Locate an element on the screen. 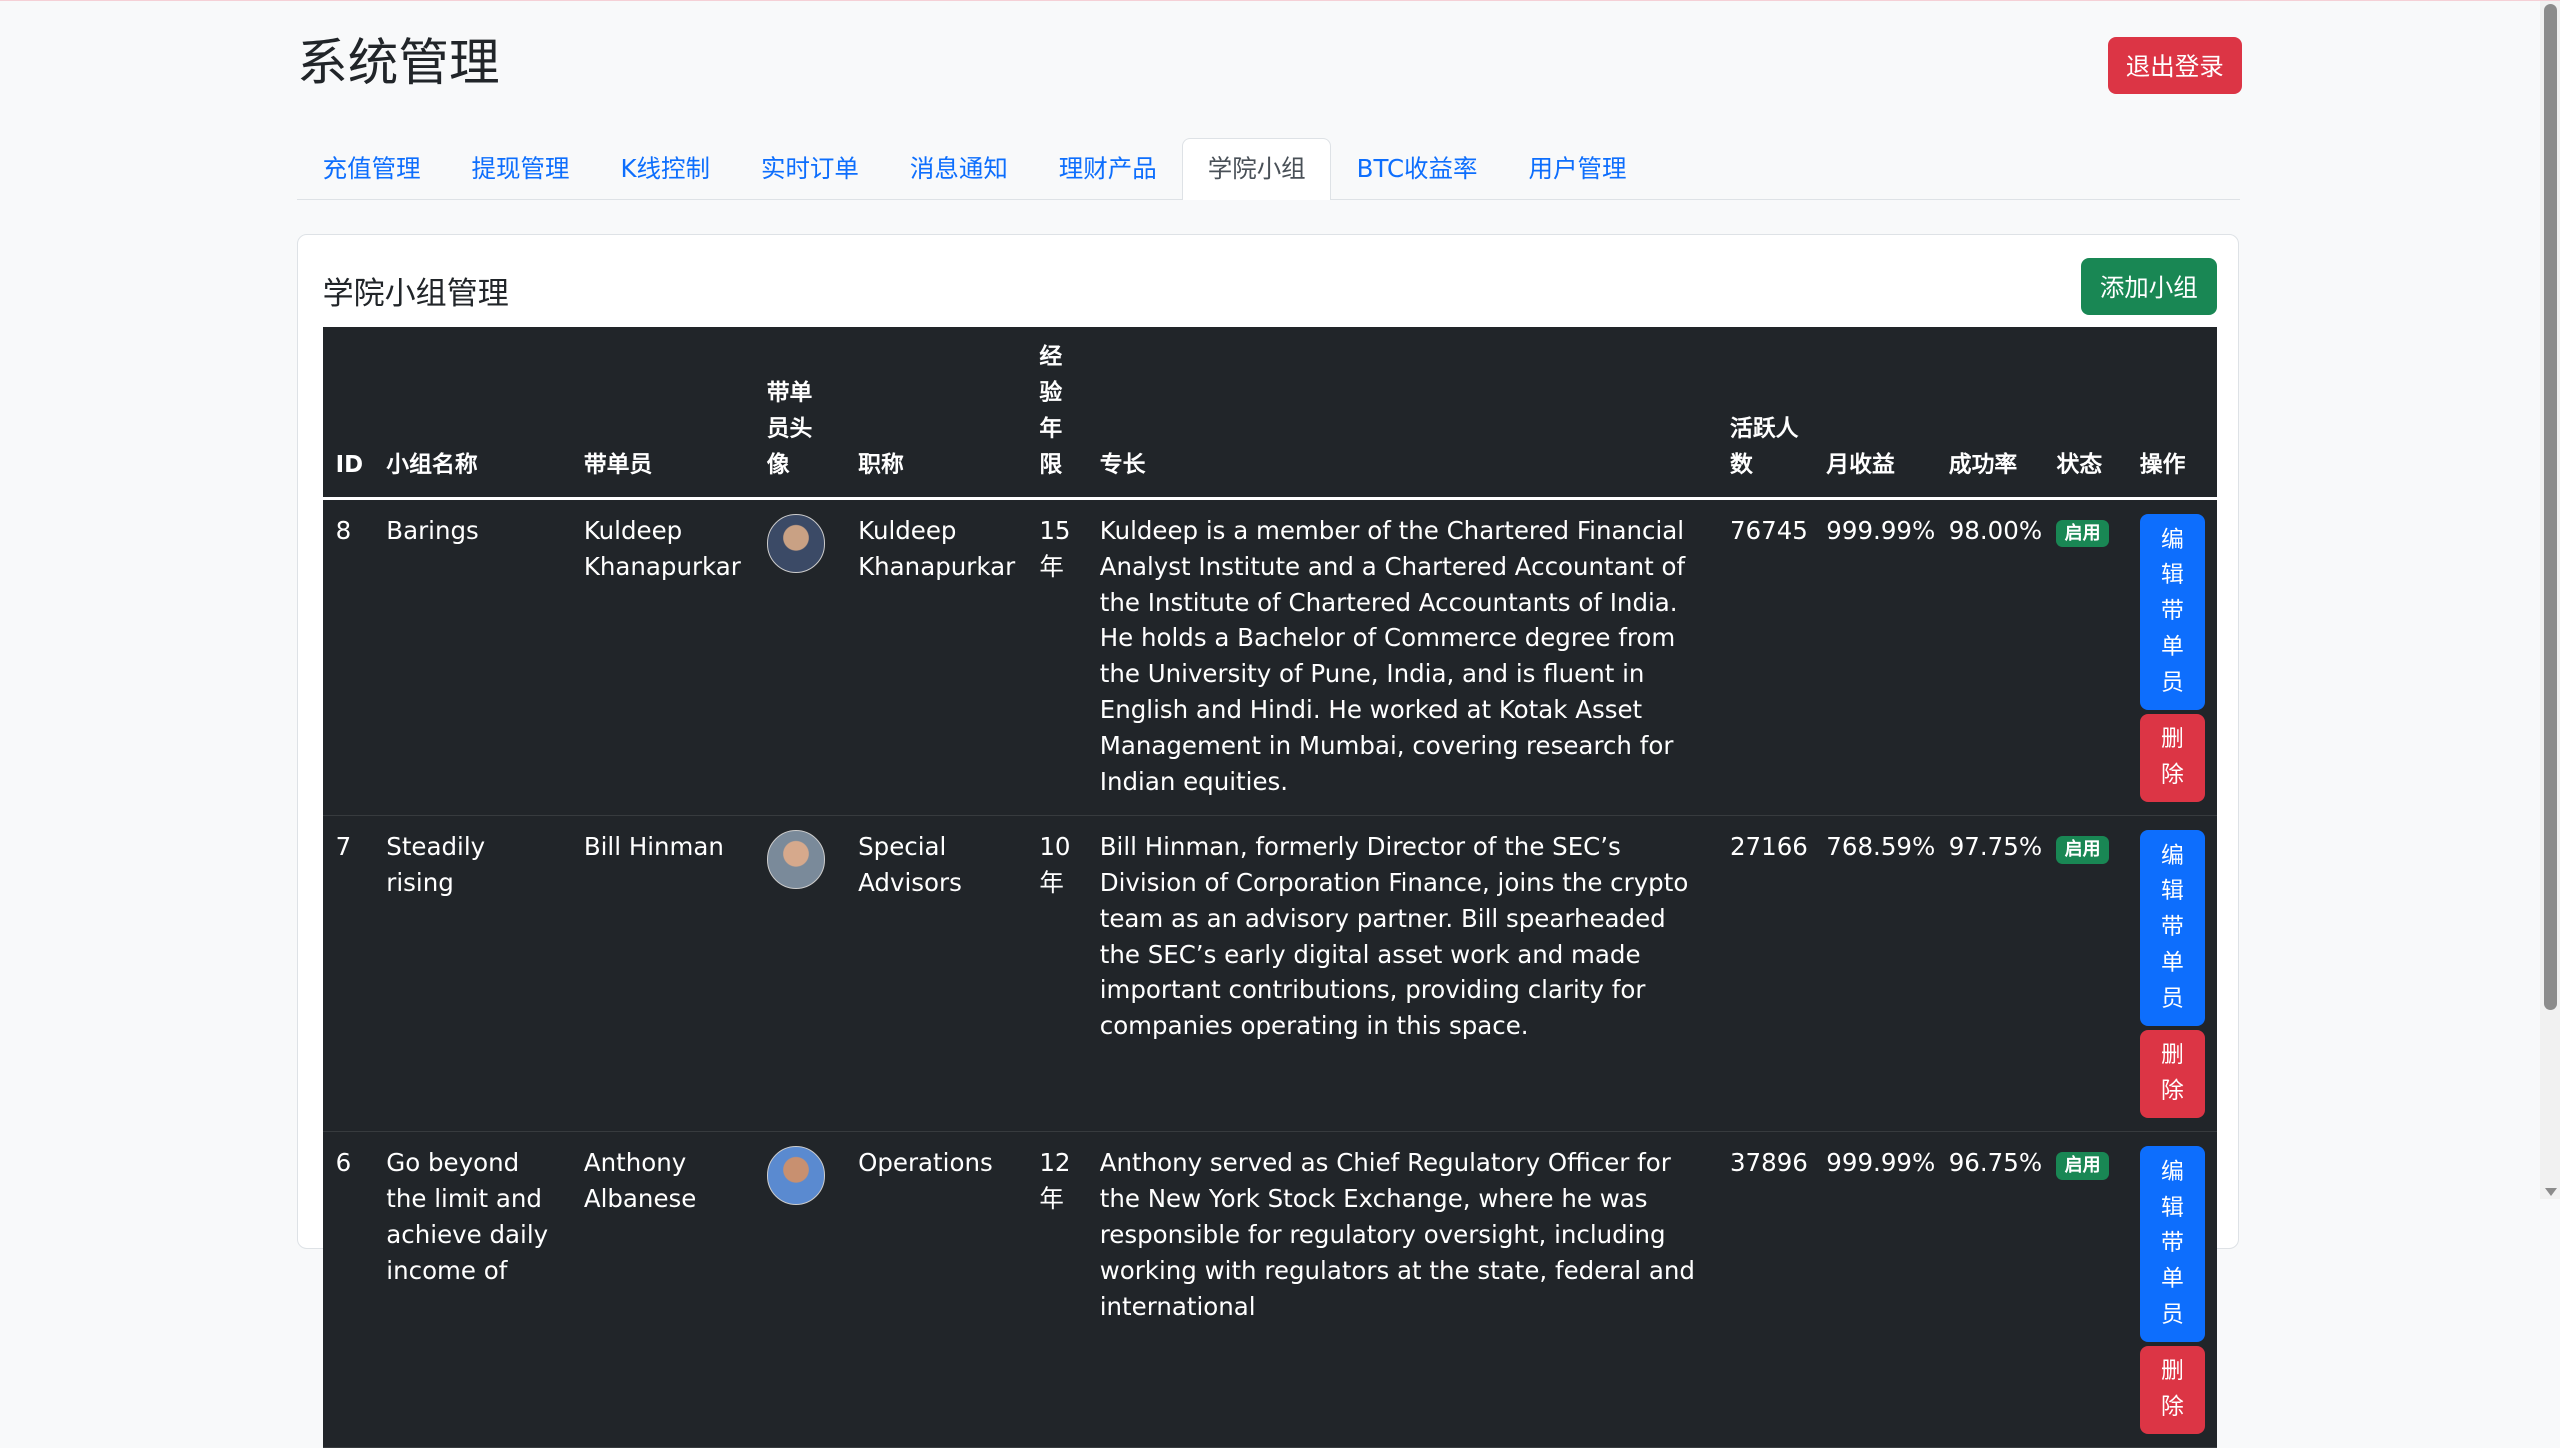 The image size is (2560, 1448). header-active: 活跃人数 is located at coordinates (1765, 413).